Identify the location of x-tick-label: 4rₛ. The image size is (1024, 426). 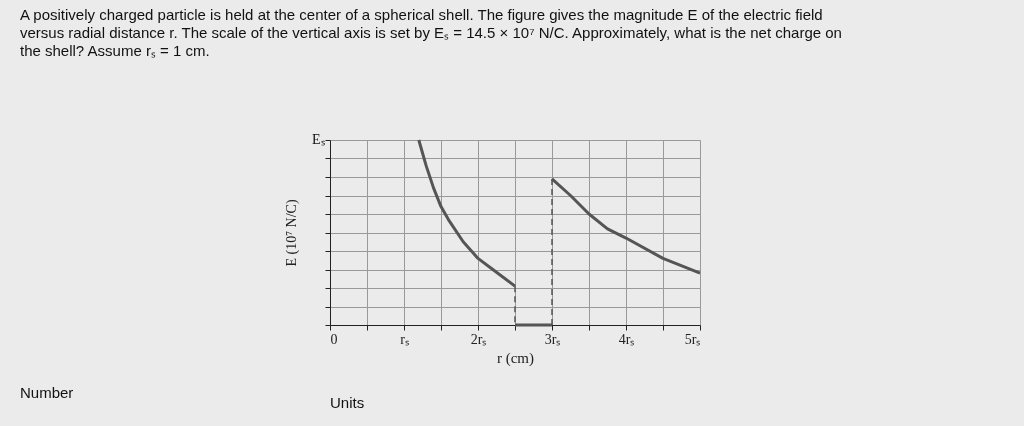
(626, 339).